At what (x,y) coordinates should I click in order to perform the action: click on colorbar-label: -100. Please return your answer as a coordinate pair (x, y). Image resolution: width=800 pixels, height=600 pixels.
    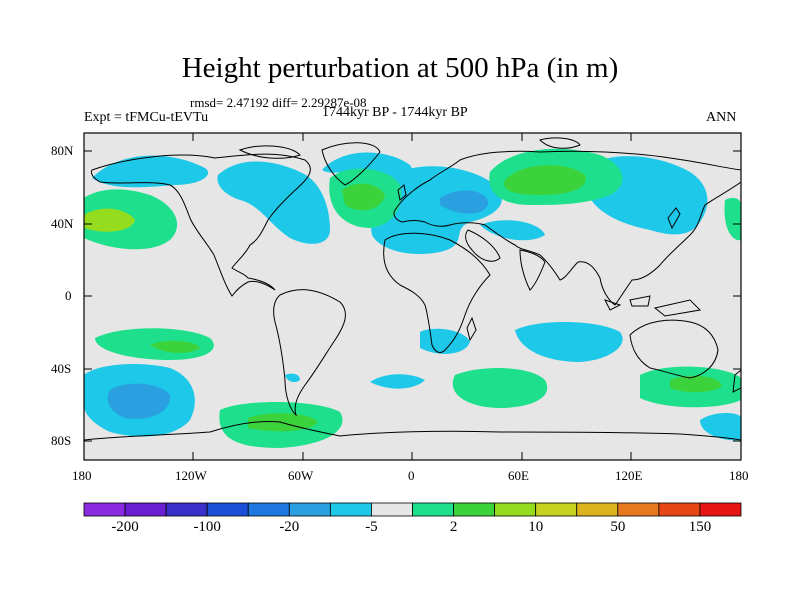
    Looking at the image, I should click on (207, 527).